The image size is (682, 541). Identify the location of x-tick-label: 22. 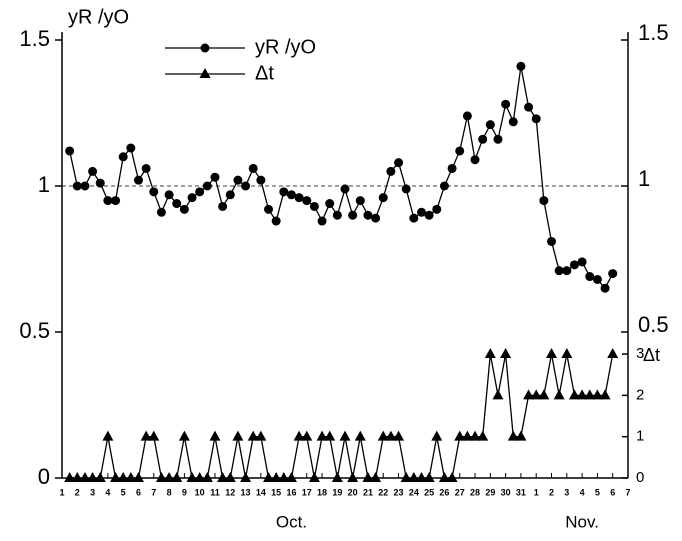
(383, 492).